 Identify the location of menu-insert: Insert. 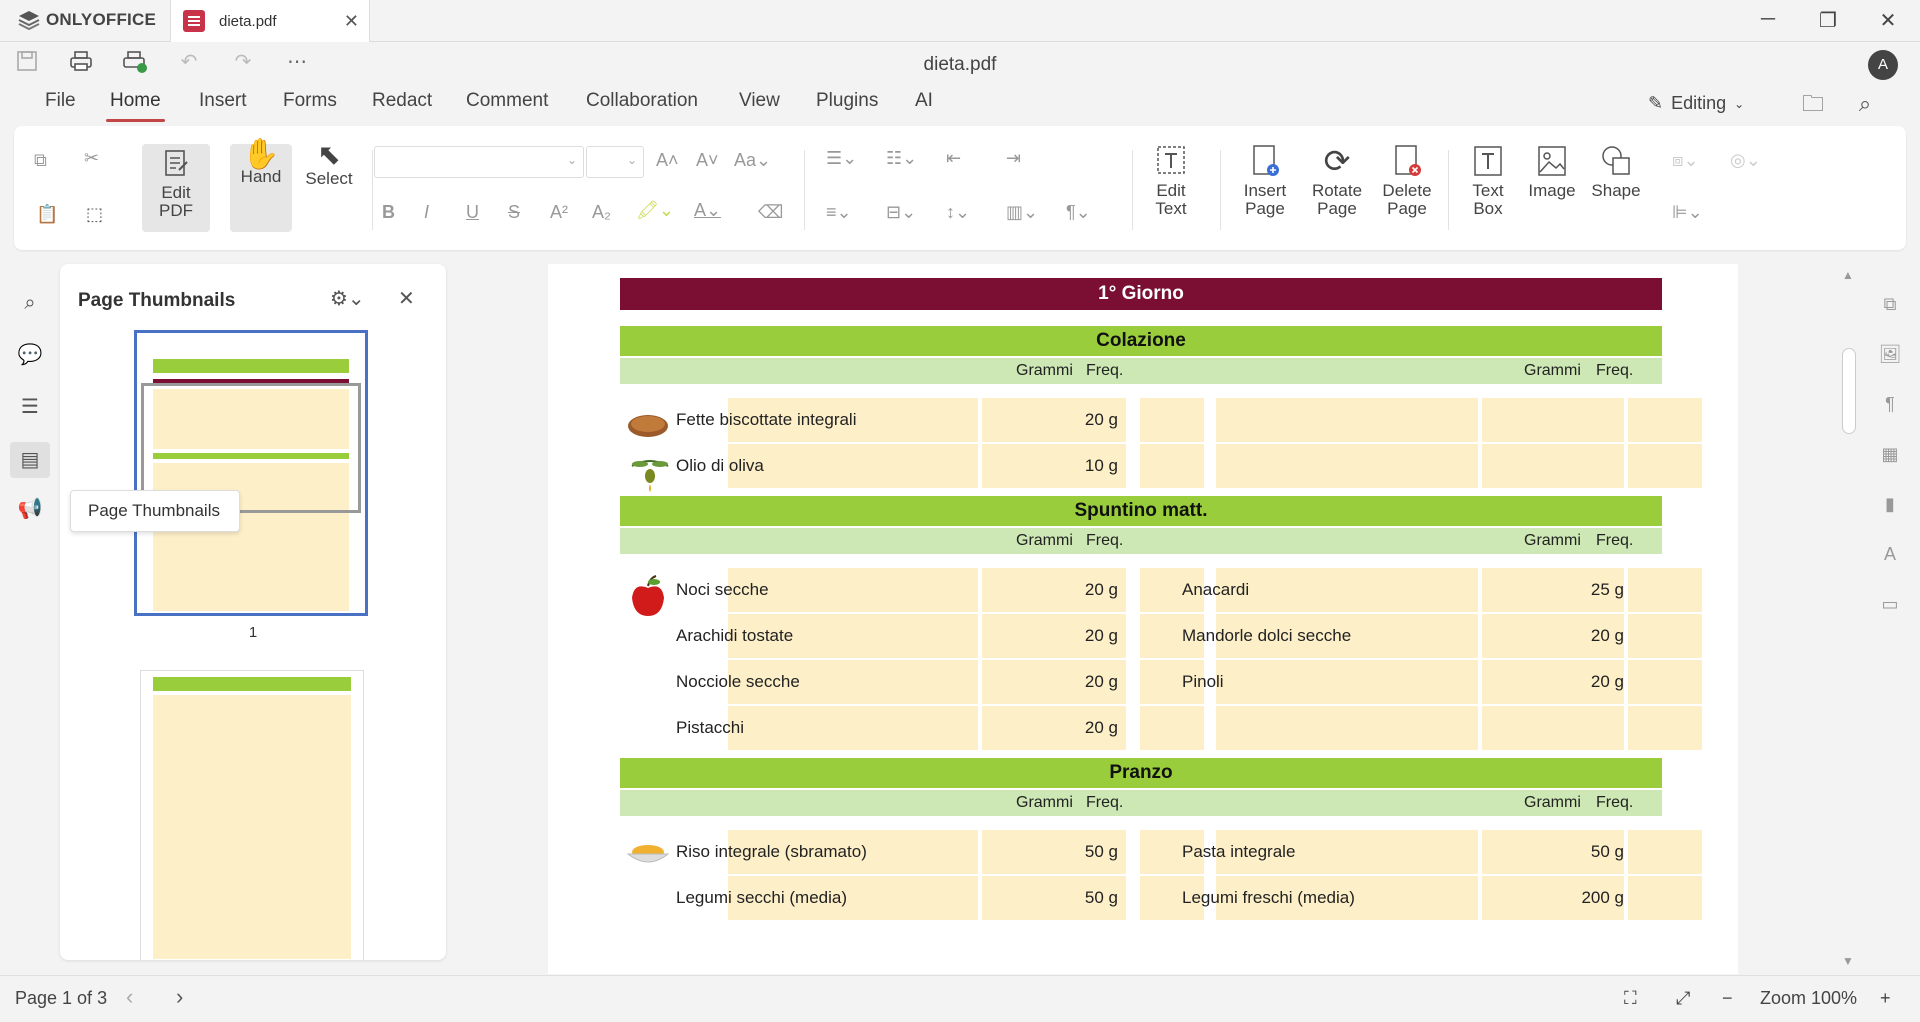
(223, 100).